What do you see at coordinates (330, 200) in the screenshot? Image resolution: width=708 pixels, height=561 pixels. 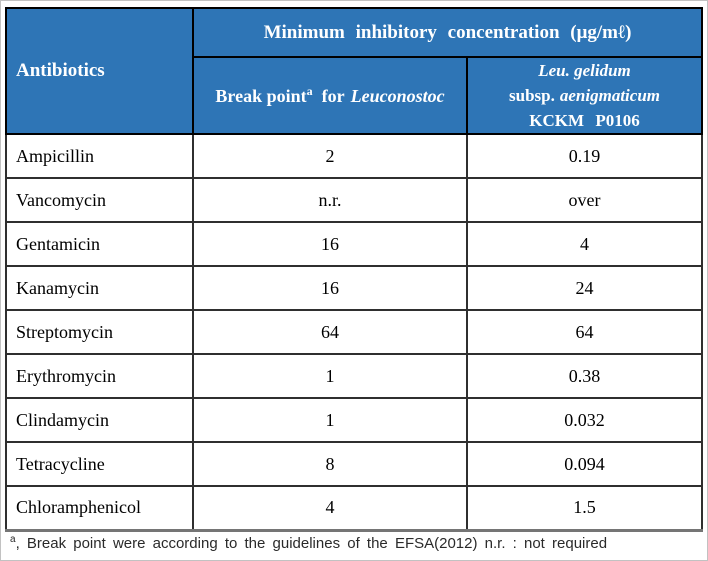 I see `breakpoint-value-cell: n.r.` at bounding box center [330, 200].